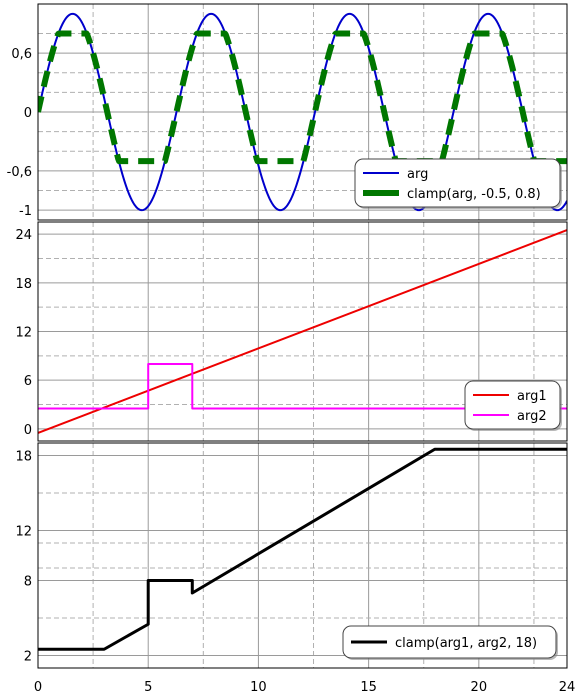 Image resolution: width=582 pixels, height=700 pixels. Describe the element at coordinates (38, 687) in the screenshot. I see `x-tick-label: 0` at that location.